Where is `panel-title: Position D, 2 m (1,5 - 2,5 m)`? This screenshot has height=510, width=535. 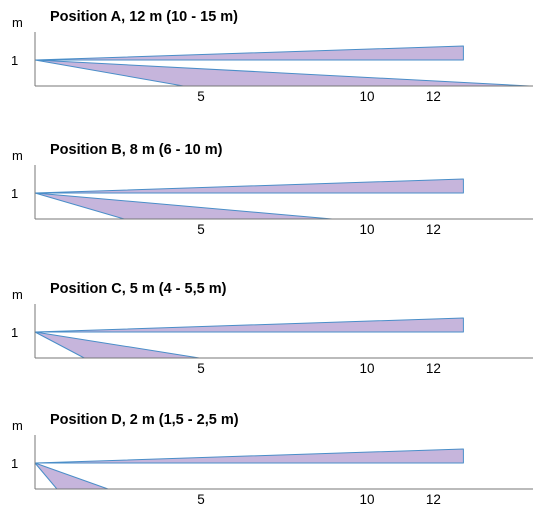
panel-title: Position D, 2 m (1,5 - 2,5 m) is located at coordinates (144, 420).